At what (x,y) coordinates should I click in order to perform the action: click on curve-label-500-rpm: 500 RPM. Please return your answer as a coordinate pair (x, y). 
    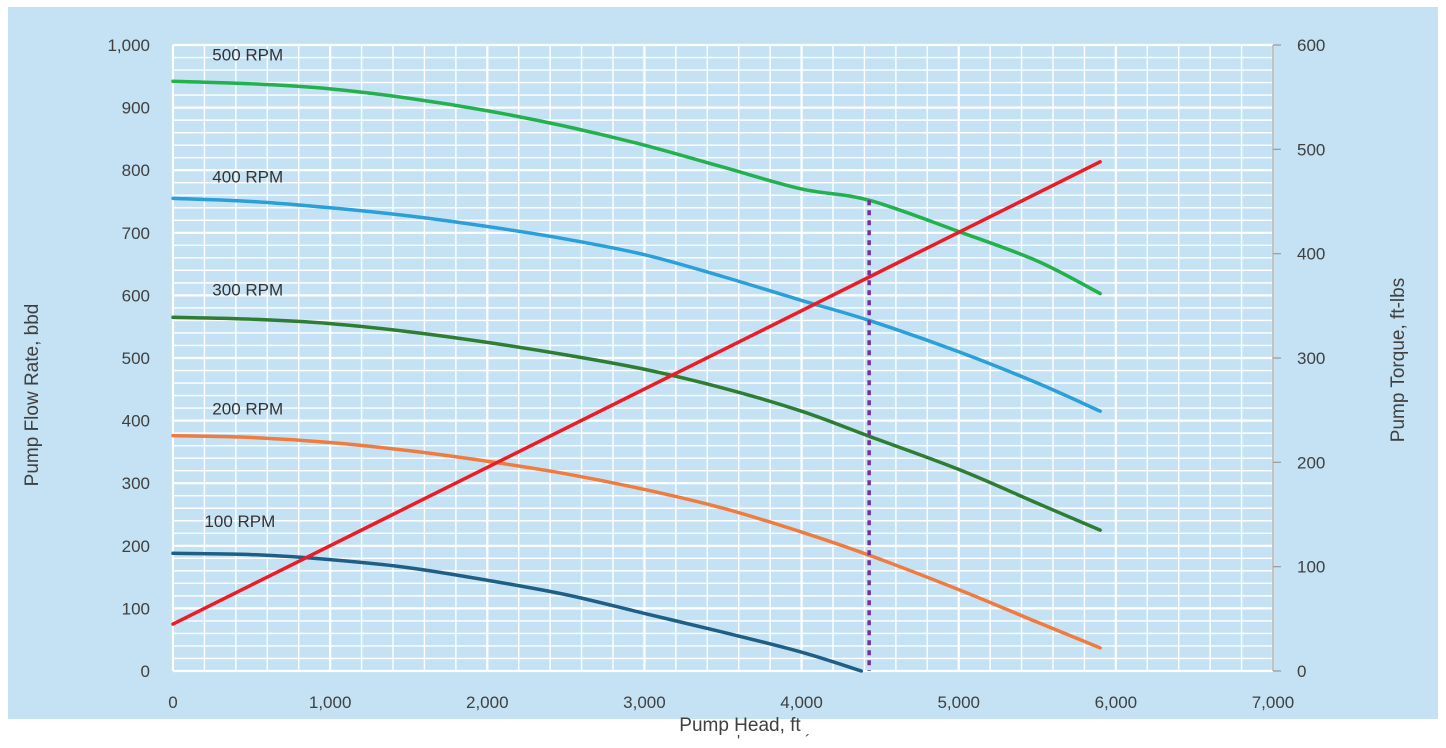
    Looking at the image, I should click on (247, 55).